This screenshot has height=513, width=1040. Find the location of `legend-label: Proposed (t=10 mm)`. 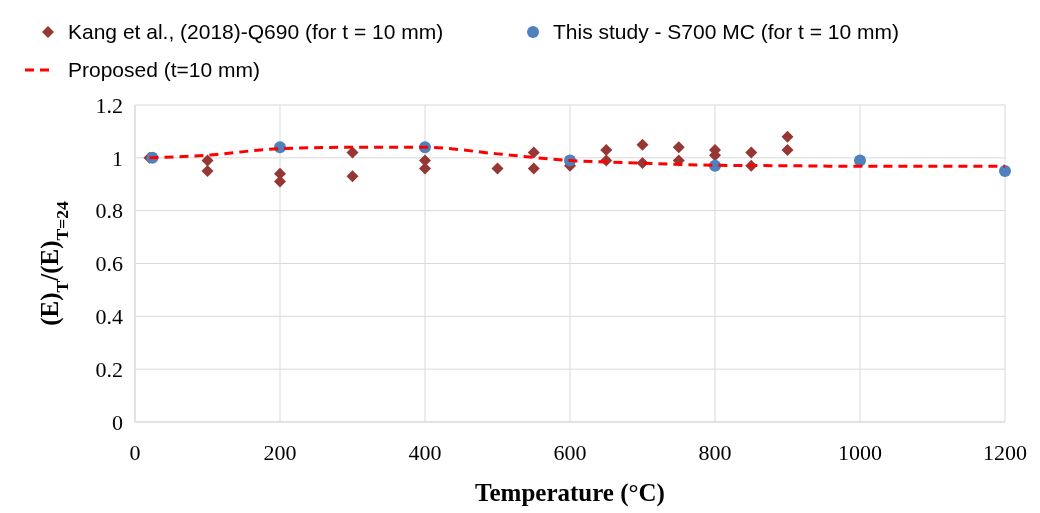

legend-label: Proposed (t=10 mm) is located at coordinates (164, 70).